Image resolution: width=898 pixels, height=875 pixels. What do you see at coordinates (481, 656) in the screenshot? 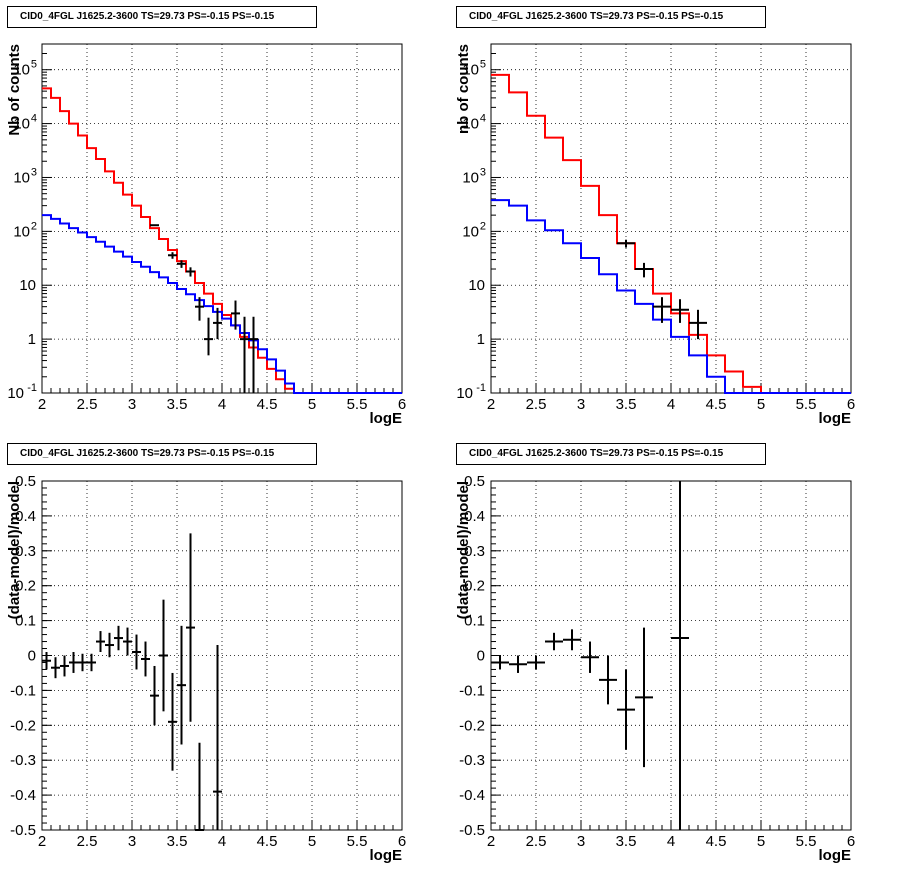
I see `y-tick-label: 0` at bounding box center [481, 656].